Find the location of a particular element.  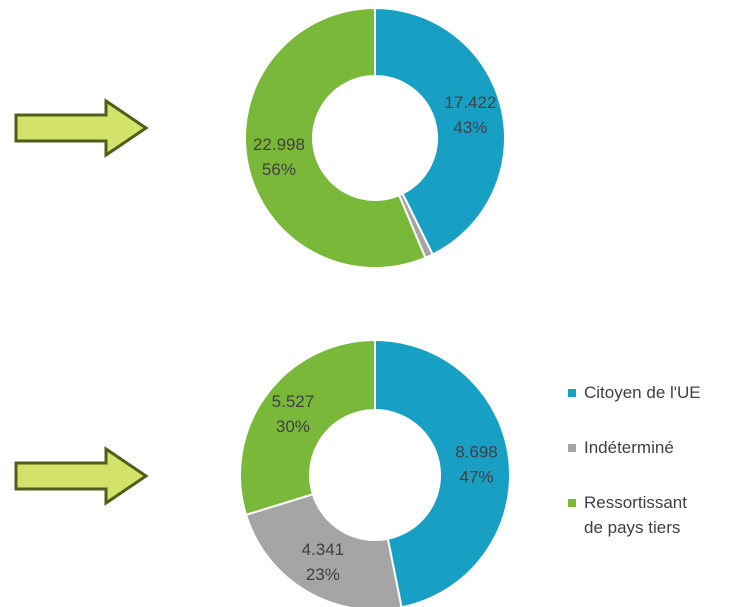

legend-item: Indéterminé is located at coordinates (648, 447).